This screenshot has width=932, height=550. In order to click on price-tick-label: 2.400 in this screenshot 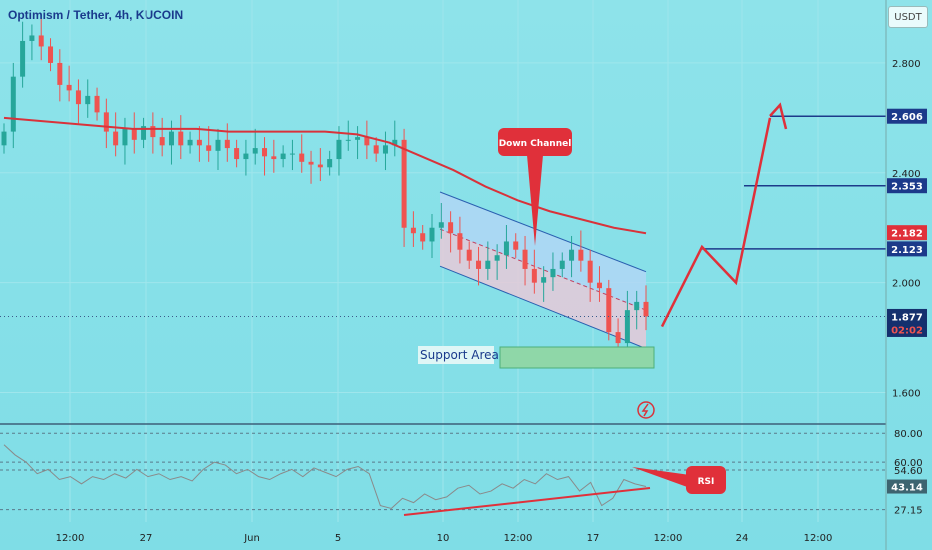, I will do `click(906, 174)`.